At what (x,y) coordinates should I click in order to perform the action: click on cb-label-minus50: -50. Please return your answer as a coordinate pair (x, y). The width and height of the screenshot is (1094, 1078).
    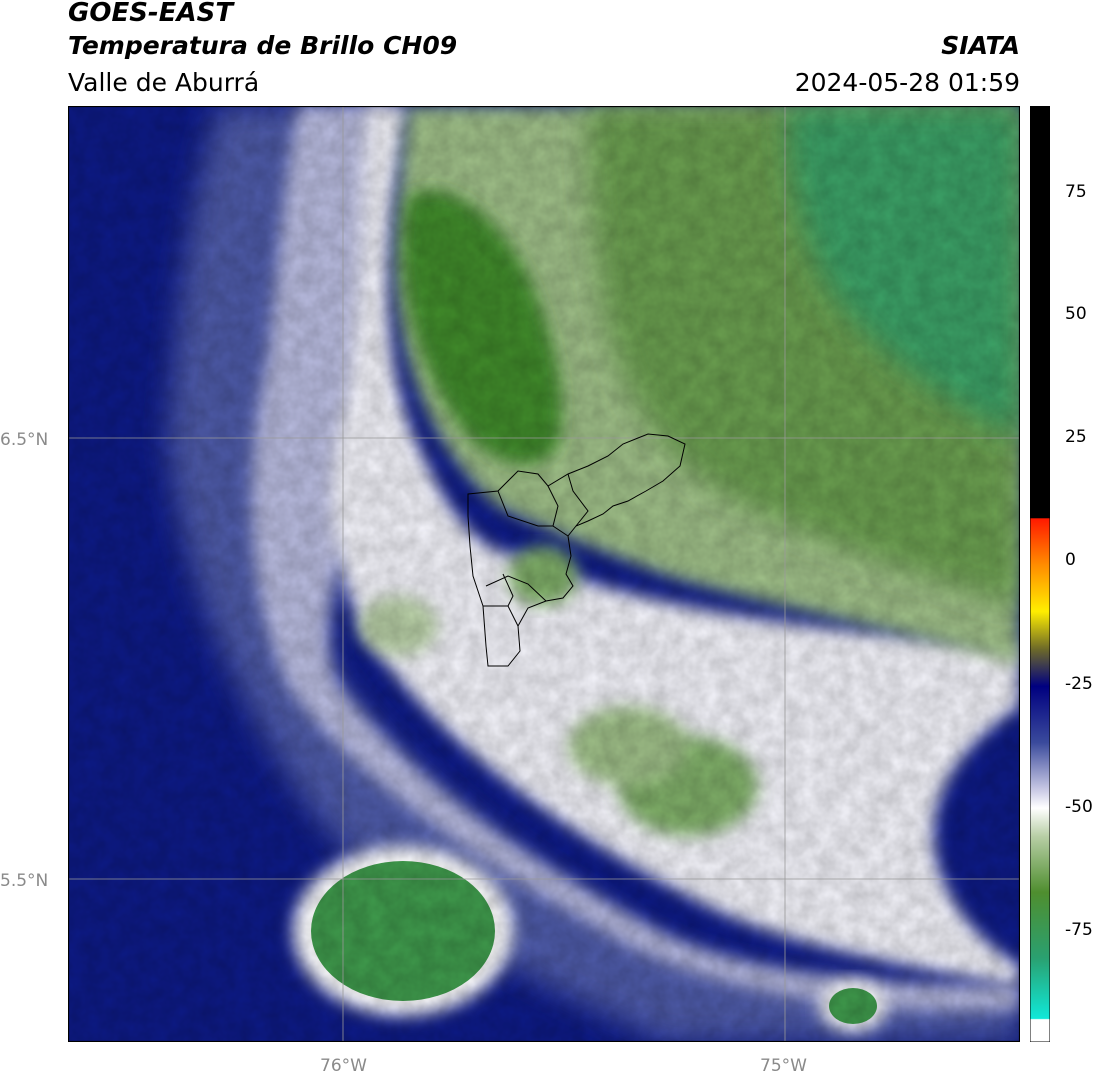
    Looking at the image, I should click on (1079, 807).